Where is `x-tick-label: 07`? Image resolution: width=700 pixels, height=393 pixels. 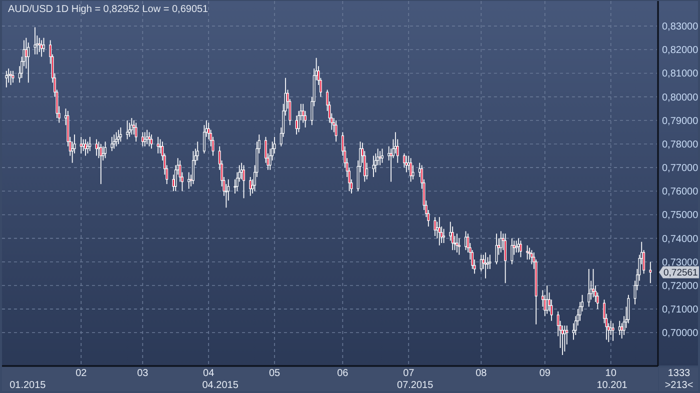
x-tick-label: 07 is located at coordinates (409, 373).